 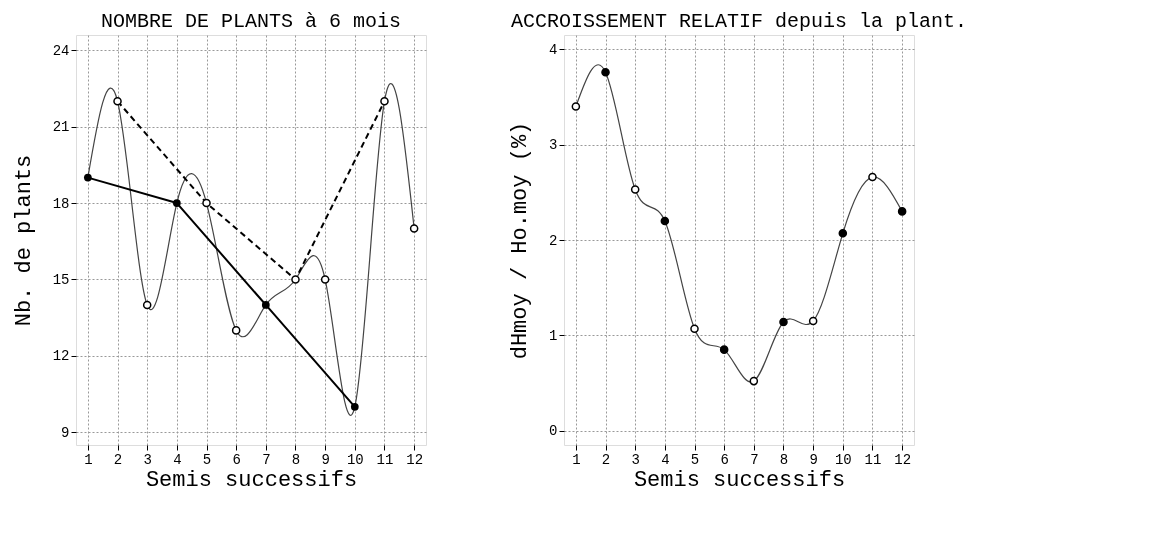 I want to click on y-axis-title: dHmoy / Ho.moy (%), so click(x=521, y=240).